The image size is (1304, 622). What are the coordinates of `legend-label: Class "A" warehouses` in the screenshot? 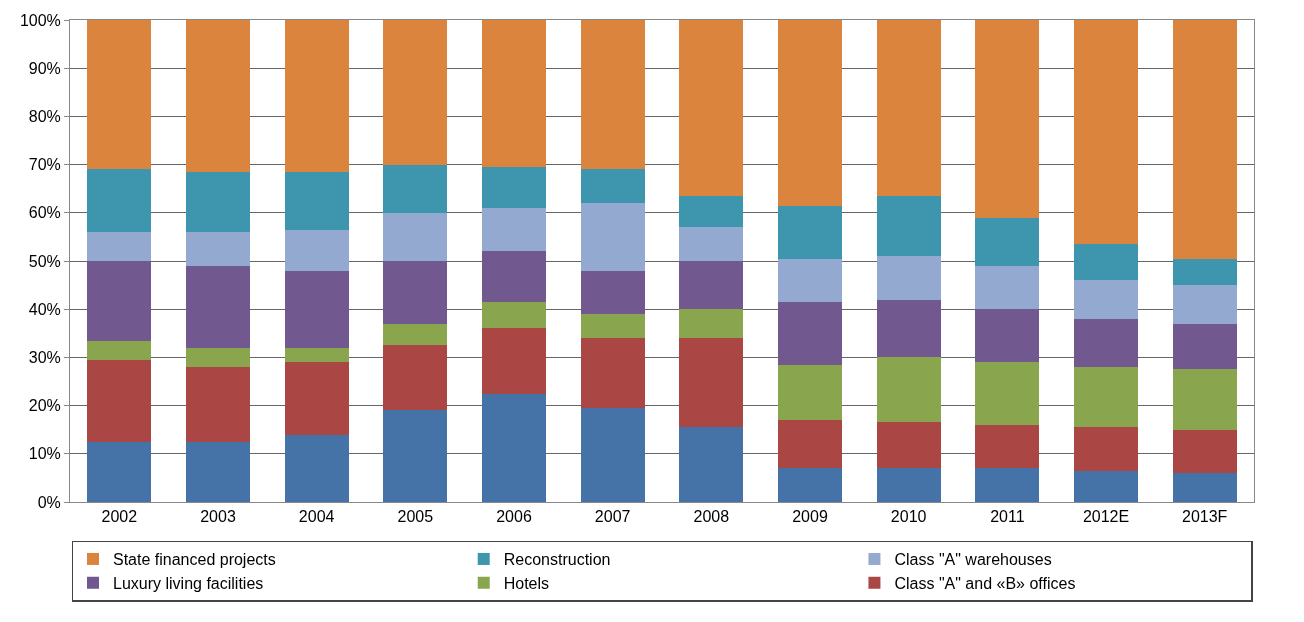 It's located at (973, 560).